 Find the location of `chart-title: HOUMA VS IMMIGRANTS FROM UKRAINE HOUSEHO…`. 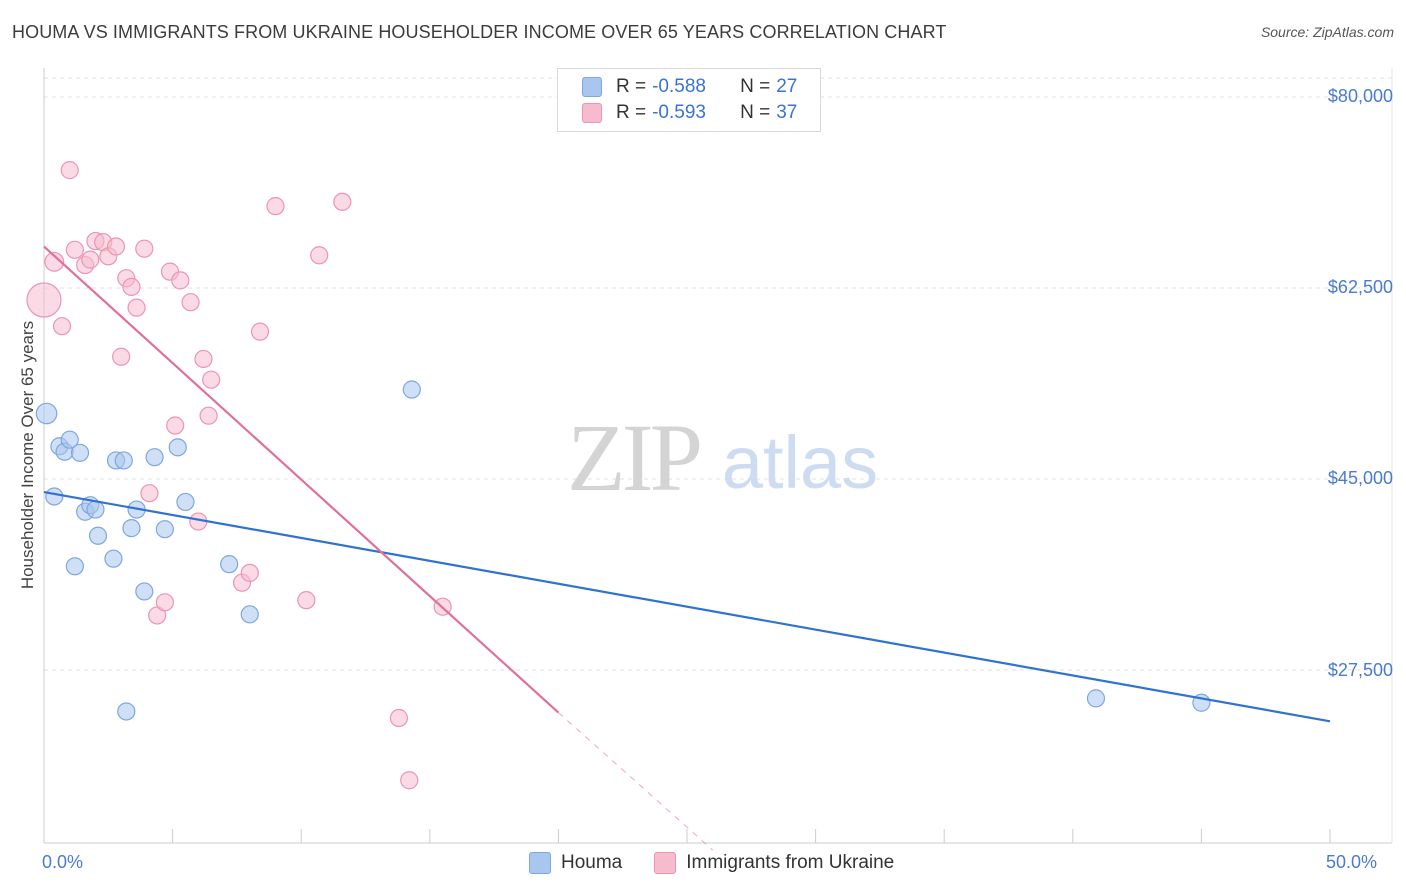

chart-title: HOUMA VS IMMIGRANTS FROM UKRAINE HOUSEHO… is located at coordinates (479, 32).